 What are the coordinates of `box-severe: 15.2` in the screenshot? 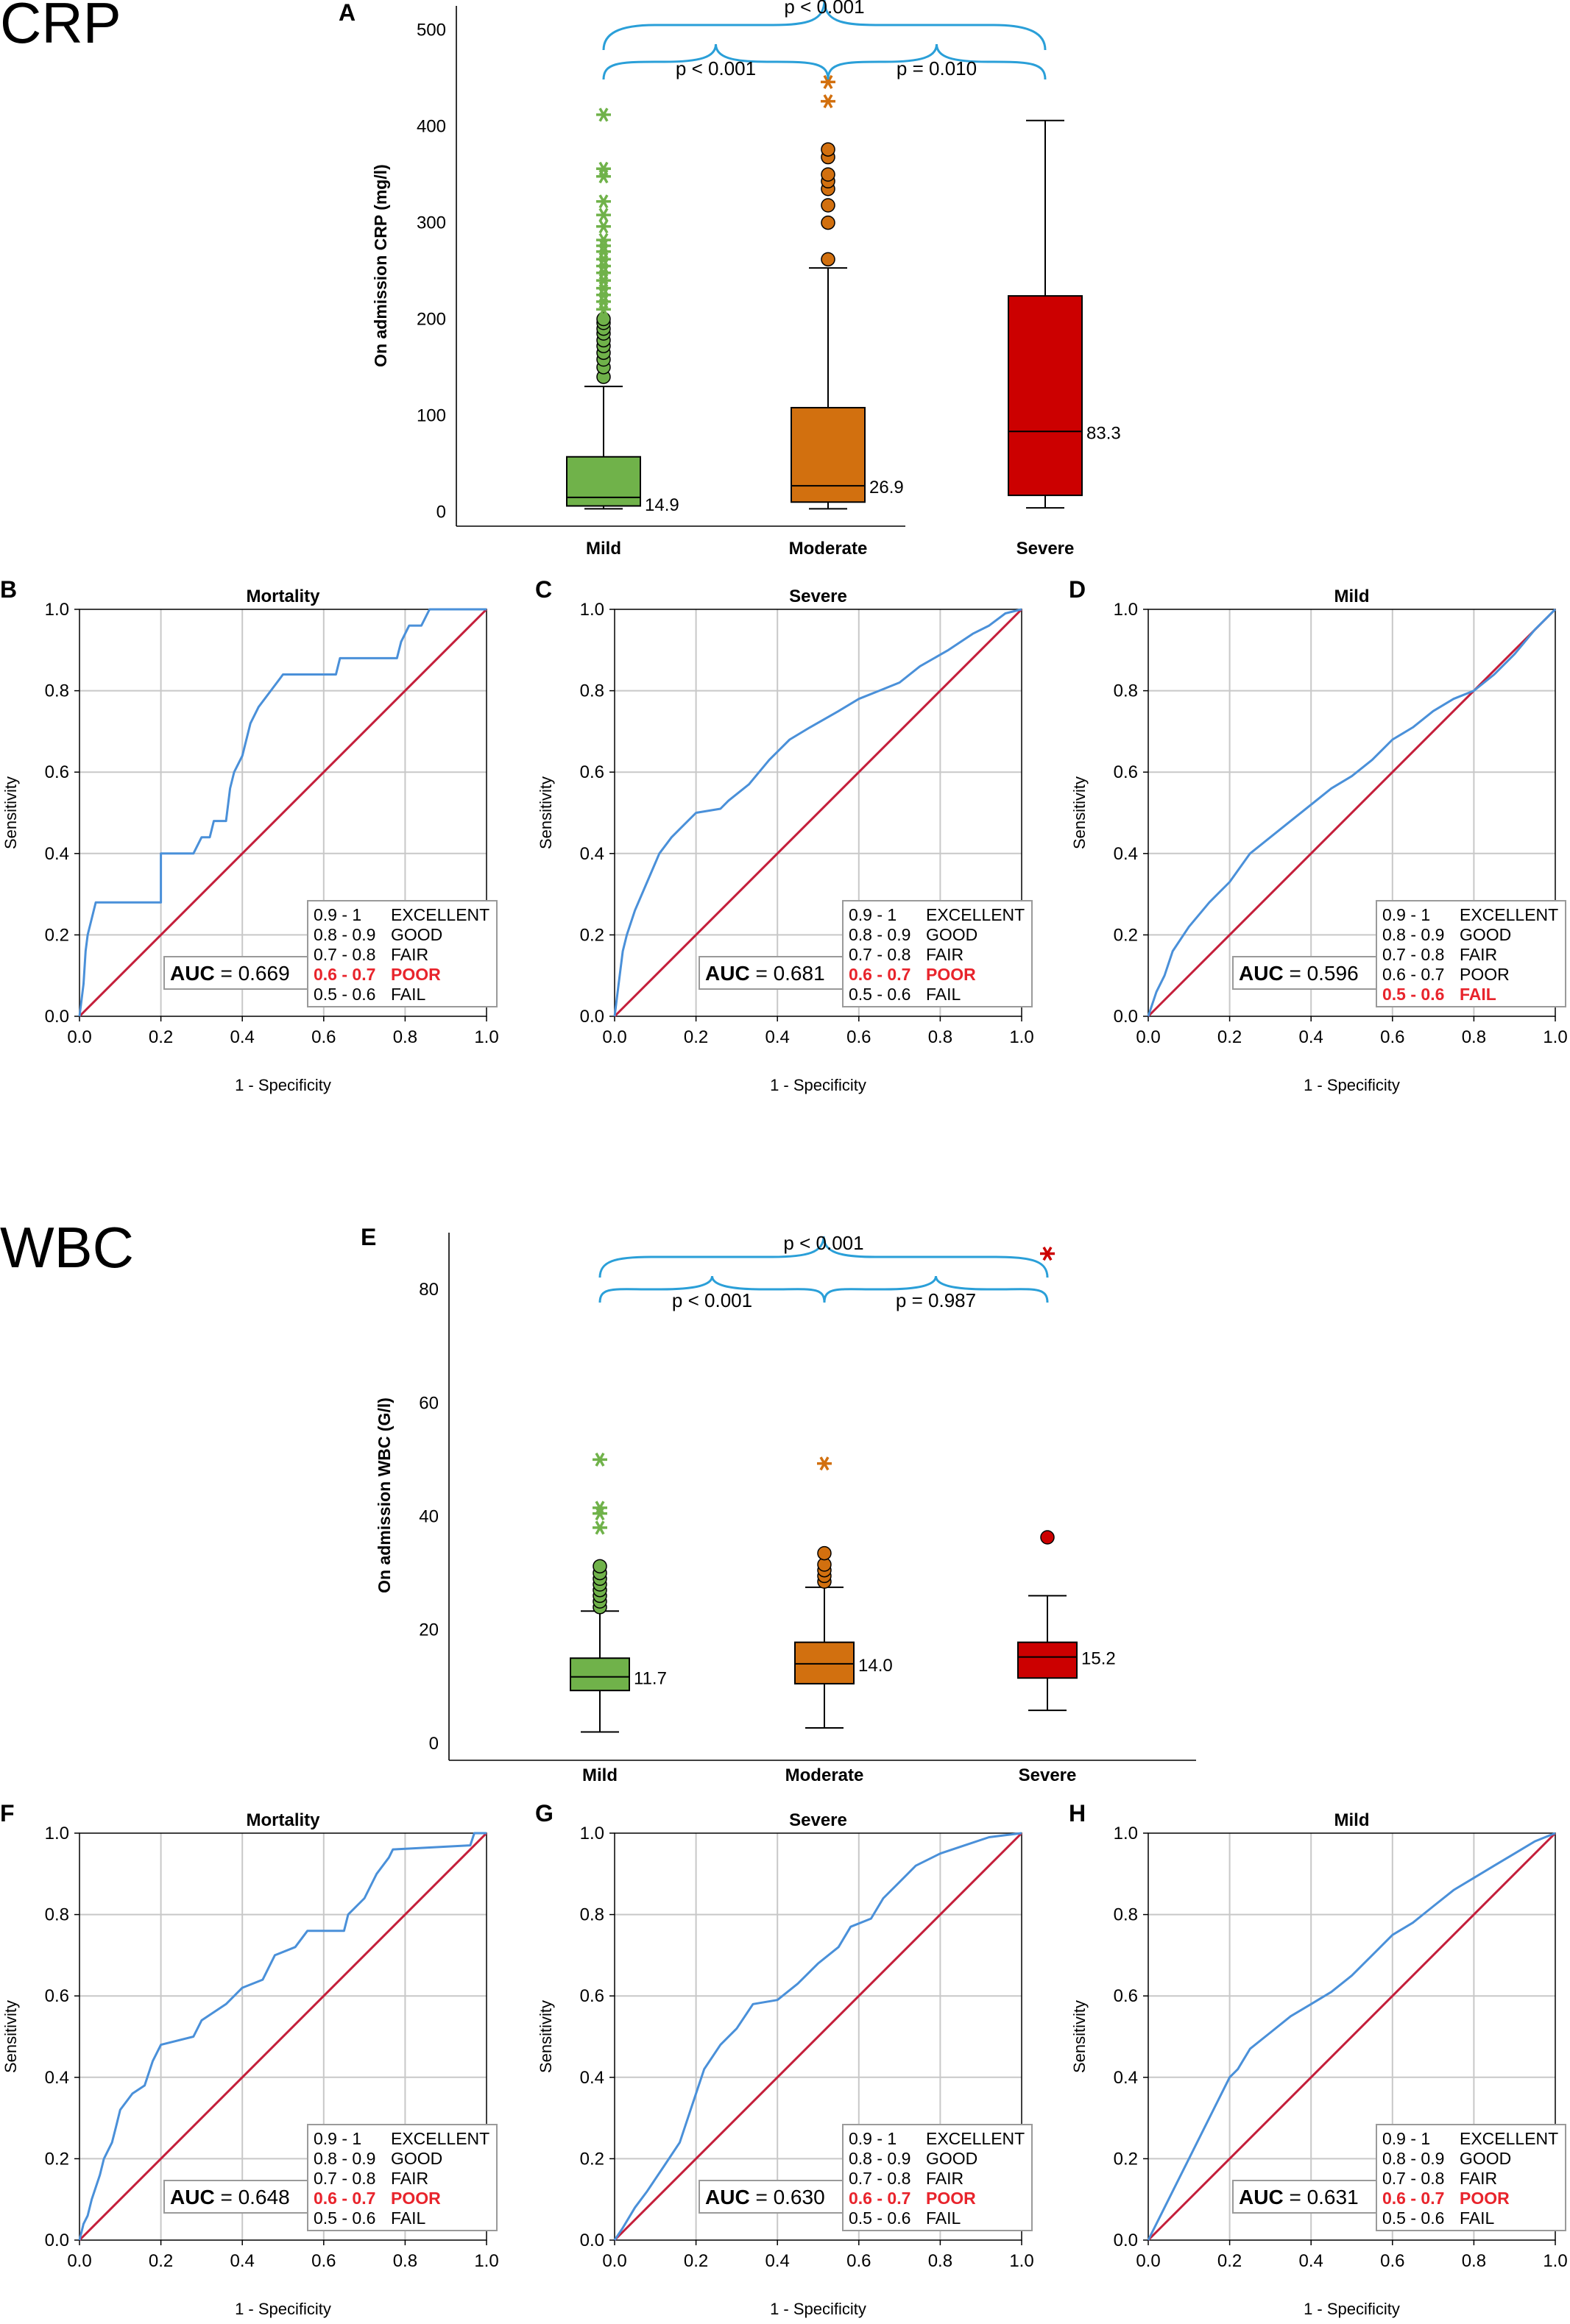 It's located at (1066, 1479).